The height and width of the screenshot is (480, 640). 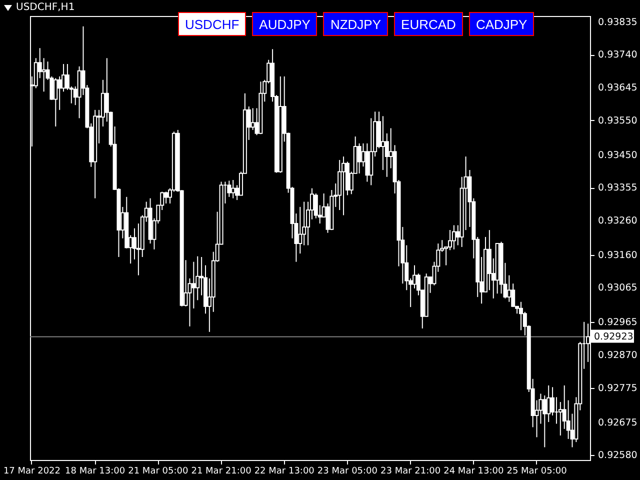 I want to click on y-tick-label: 0.92580, so click(x=618, y=456).